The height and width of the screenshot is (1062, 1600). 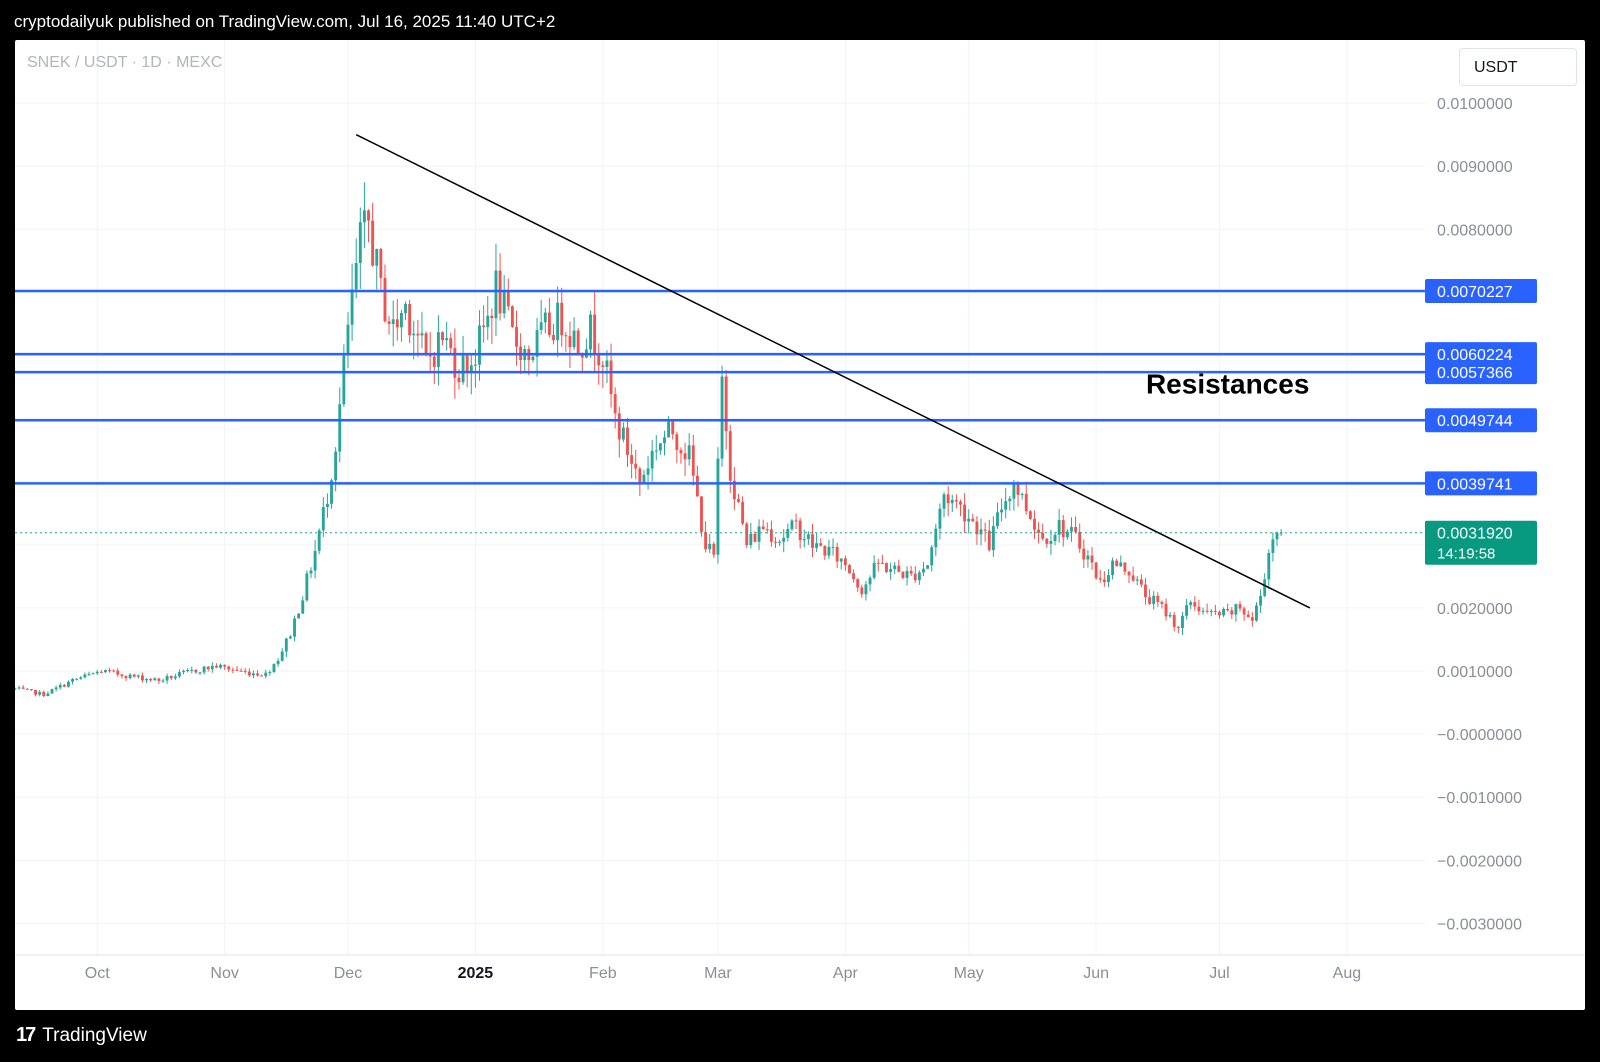 What do you see at coordinates (1475, 167) in the screenshot?
I see `y-tick-label: 0.0090000` at bounding box center [1475, 167].